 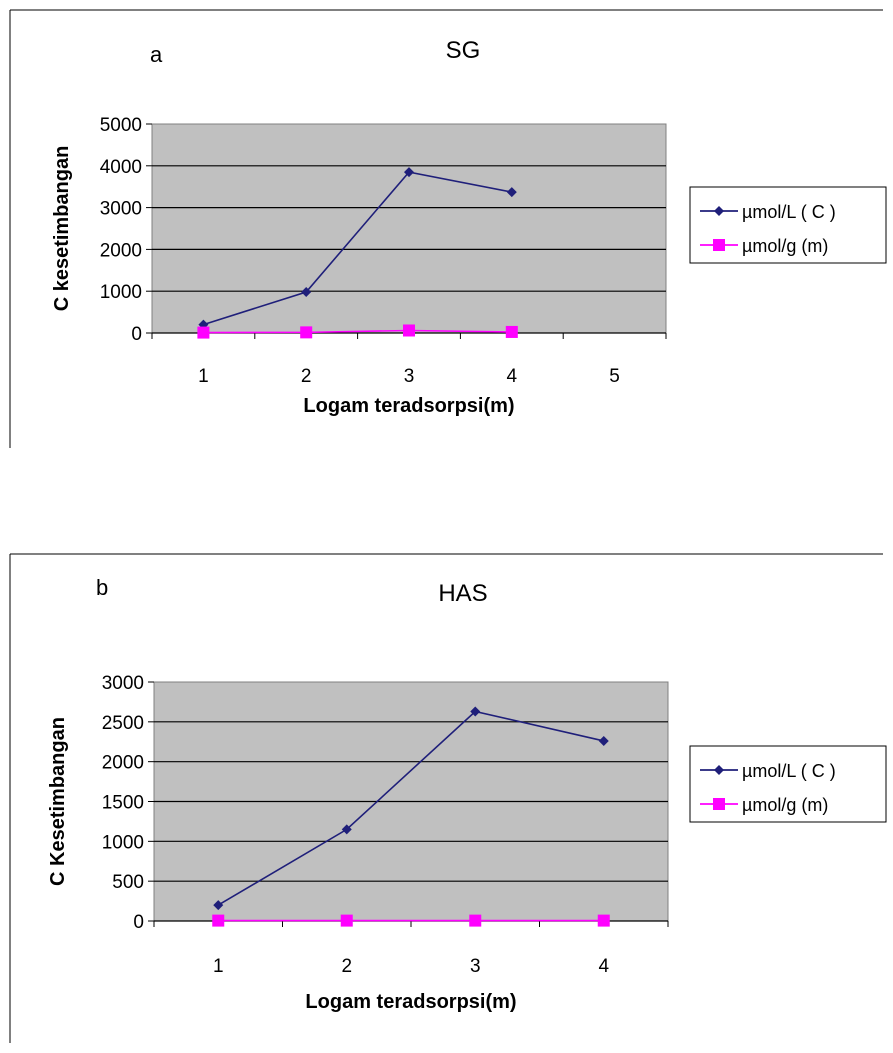 I want to click on chart-title: SG, so click(x=463, y=50).